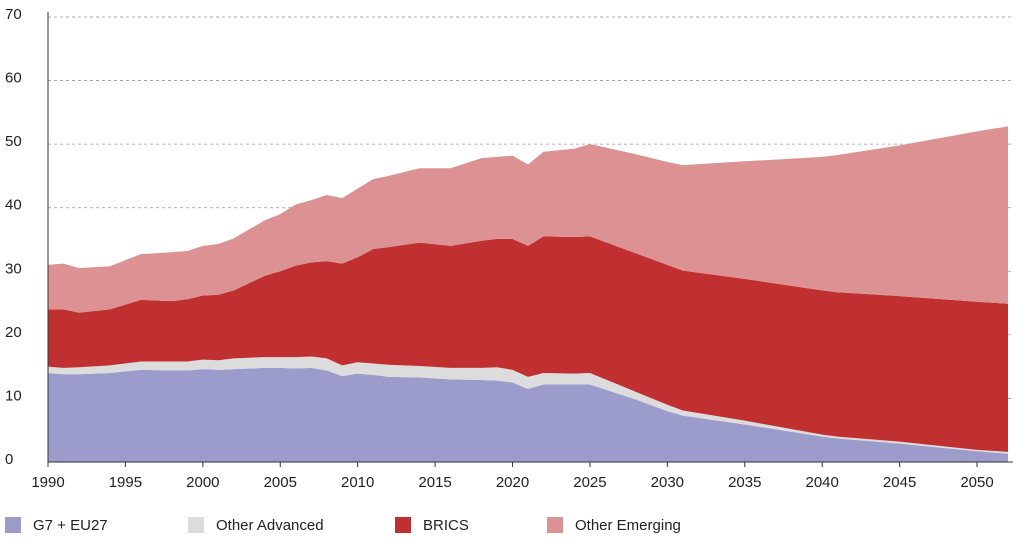  Describe the element at coordinates (13, 141) in the screenshot. I see `y-tick-label: 50` at that location.